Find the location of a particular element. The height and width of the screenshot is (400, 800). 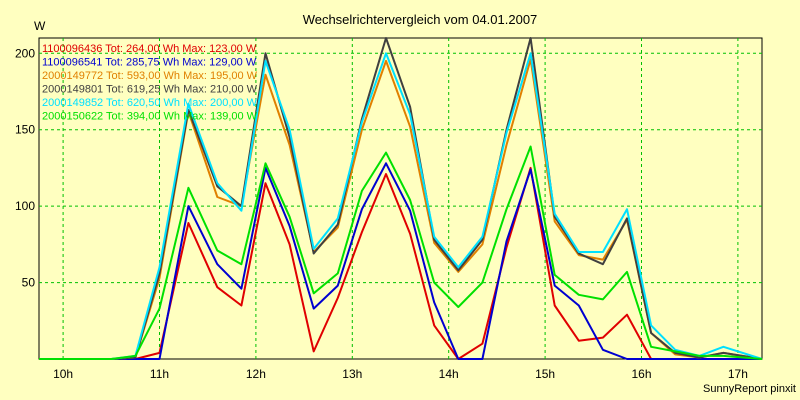

x-tick-label: 11h is located at coordinates (159, 374).